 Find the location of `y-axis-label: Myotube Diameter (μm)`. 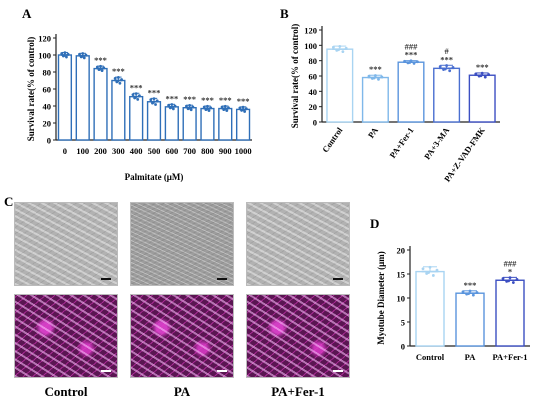

y-axis-label: Myotube Diameter (μm) is located at coordinates (381, 297).